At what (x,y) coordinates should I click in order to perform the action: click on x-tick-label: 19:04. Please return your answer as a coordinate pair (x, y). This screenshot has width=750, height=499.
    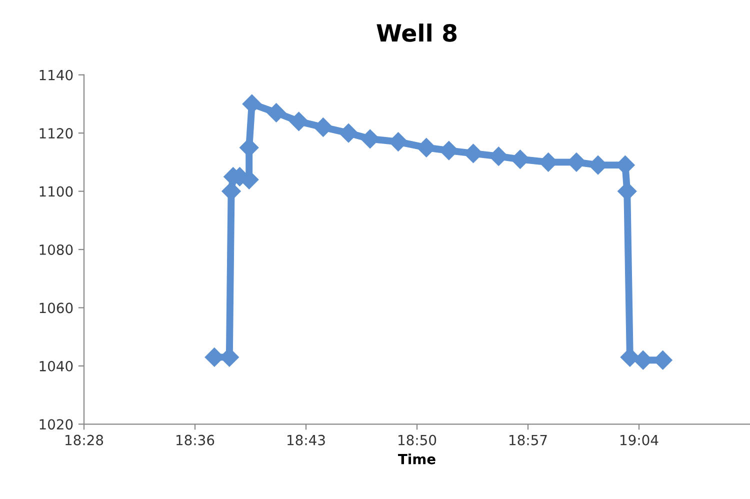
    Looking at the image, I should click on (639, 440).